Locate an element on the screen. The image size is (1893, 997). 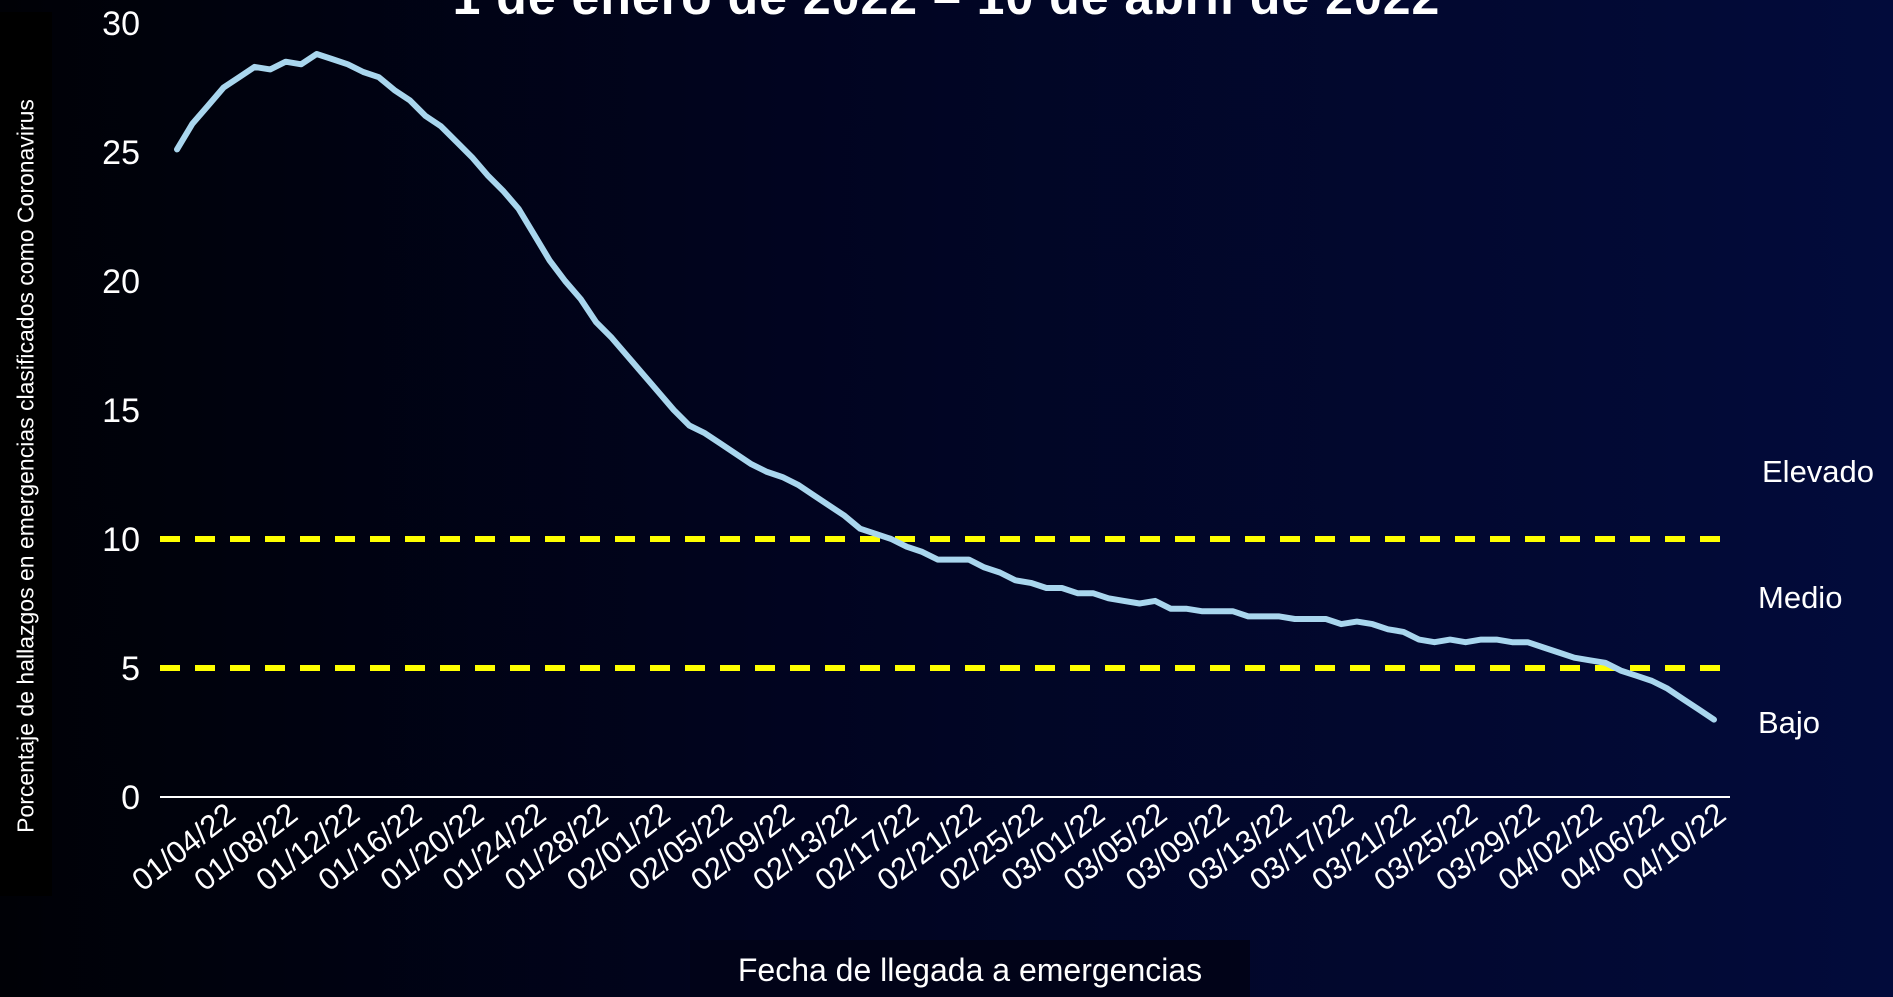
y-tick-label: 20 is located at coordinates (121, 282).